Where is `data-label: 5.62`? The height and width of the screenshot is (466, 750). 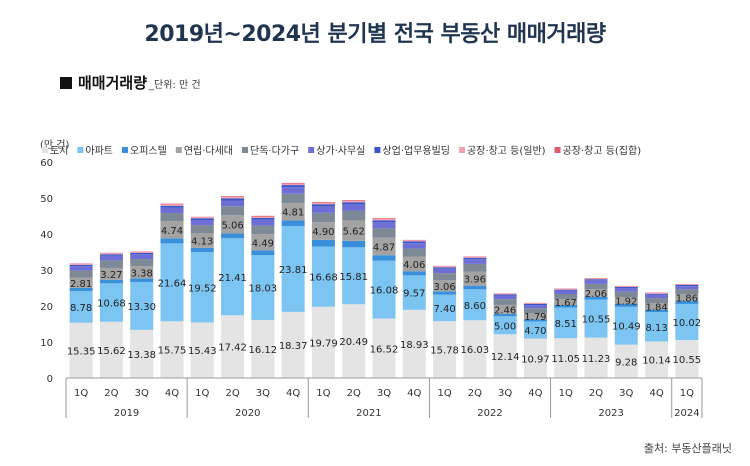
data-label: 5.62 is located at coordinates (354, 232).